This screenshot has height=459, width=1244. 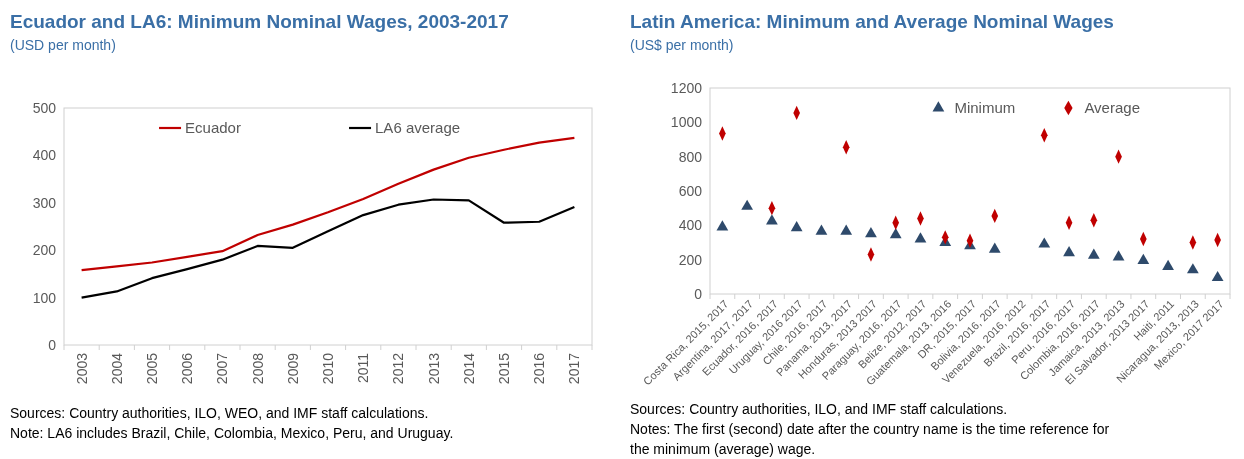 What do you see at coordinates (819, 409) in the screenshot?
I see `source-note: Sources: Country authorities, ILO, and IMF staff calculations.` at bounding box center [819, 409].